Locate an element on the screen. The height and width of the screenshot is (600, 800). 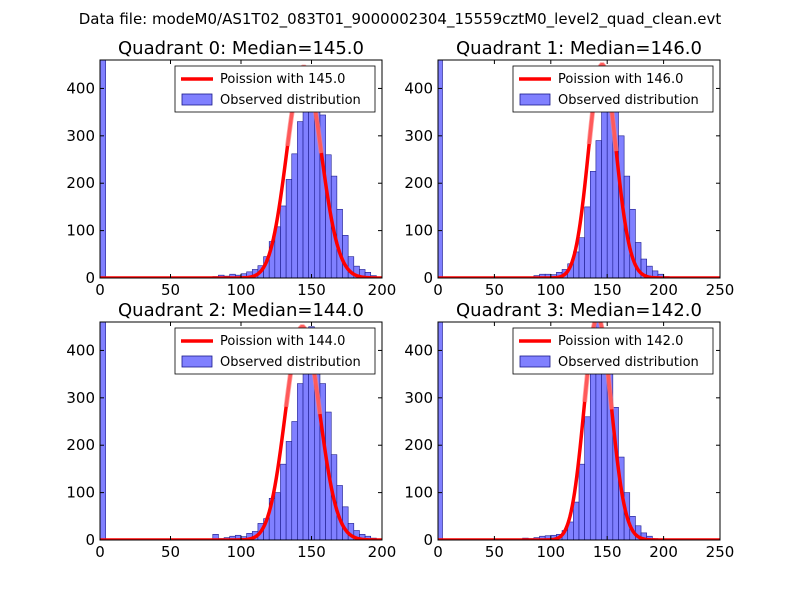
legend-label-poisson: Poission with 146.0 is located at coordinates (620, 79).